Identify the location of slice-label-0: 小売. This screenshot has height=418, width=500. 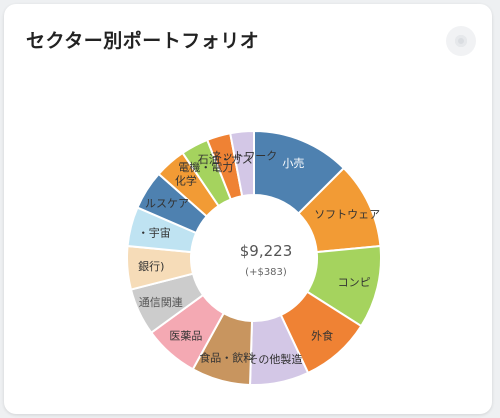
(293, 163).